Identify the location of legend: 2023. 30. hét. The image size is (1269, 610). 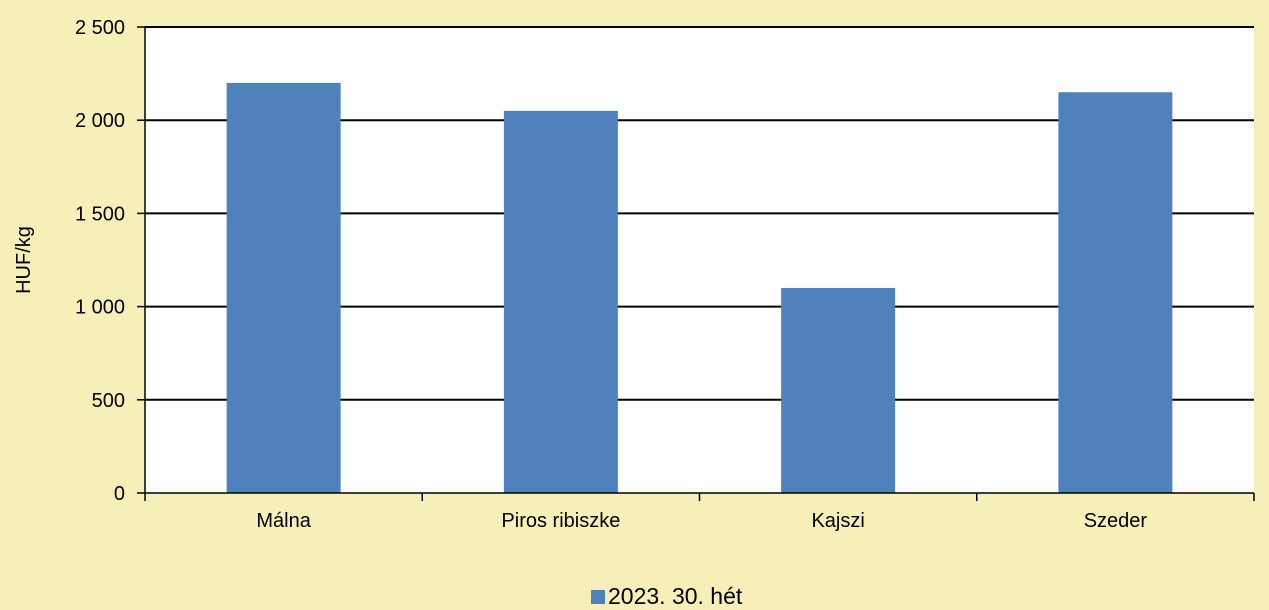
(667, 596).